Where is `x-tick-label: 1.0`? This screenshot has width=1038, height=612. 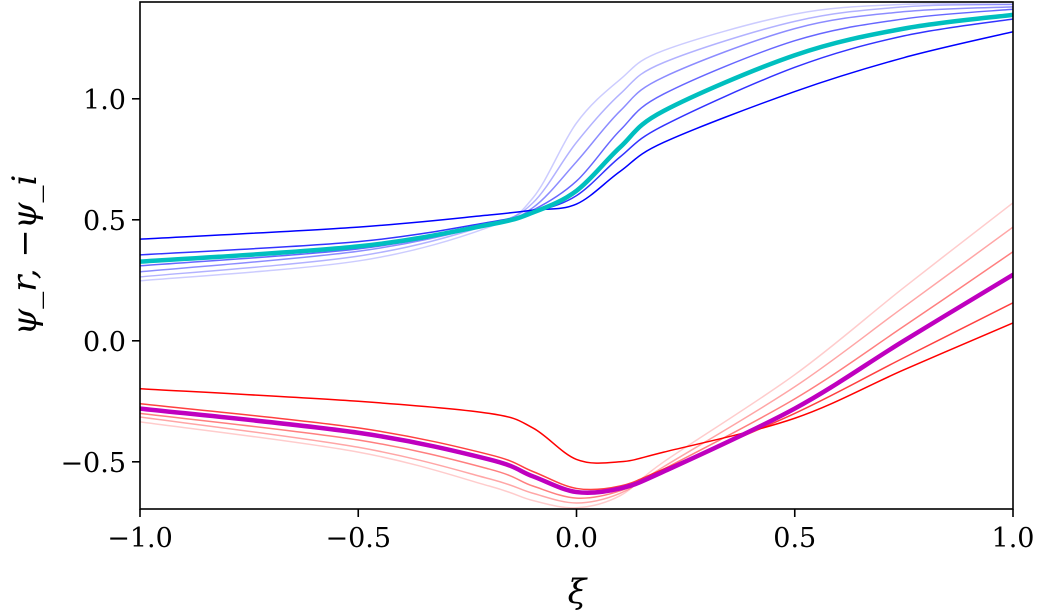
x-tick-label: 1.0 is located at coordinates (1013, 538).